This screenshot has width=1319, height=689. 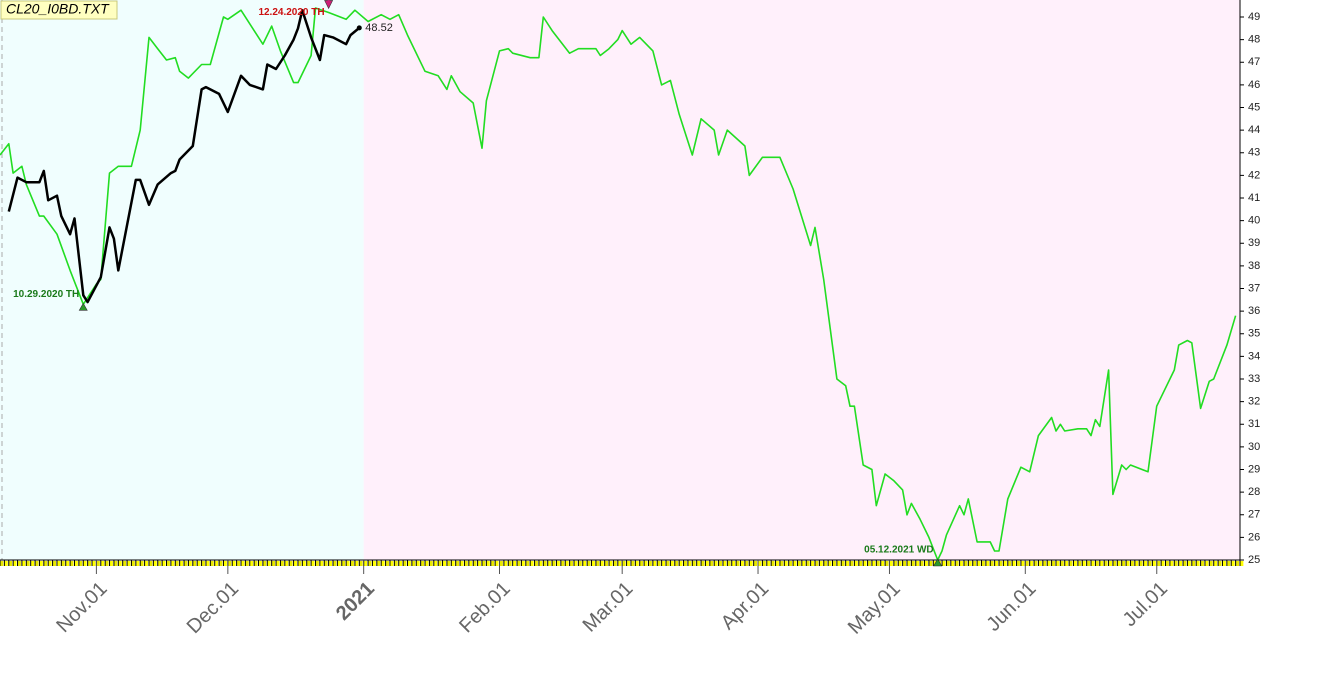 I want to click on y-tick-label: 26, so click(x=1254, y=537).